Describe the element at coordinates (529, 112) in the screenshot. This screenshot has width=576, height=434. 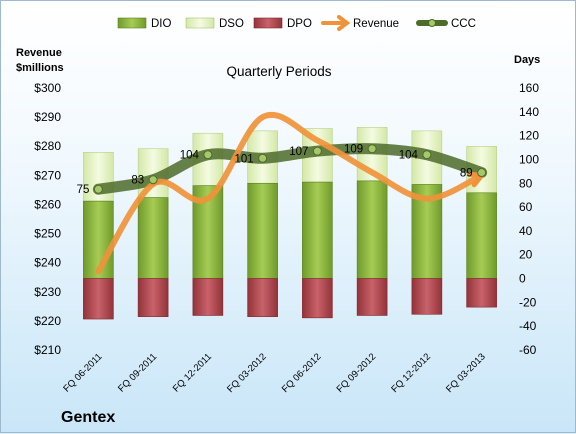
I see `right-tick-label: 140` at that location.